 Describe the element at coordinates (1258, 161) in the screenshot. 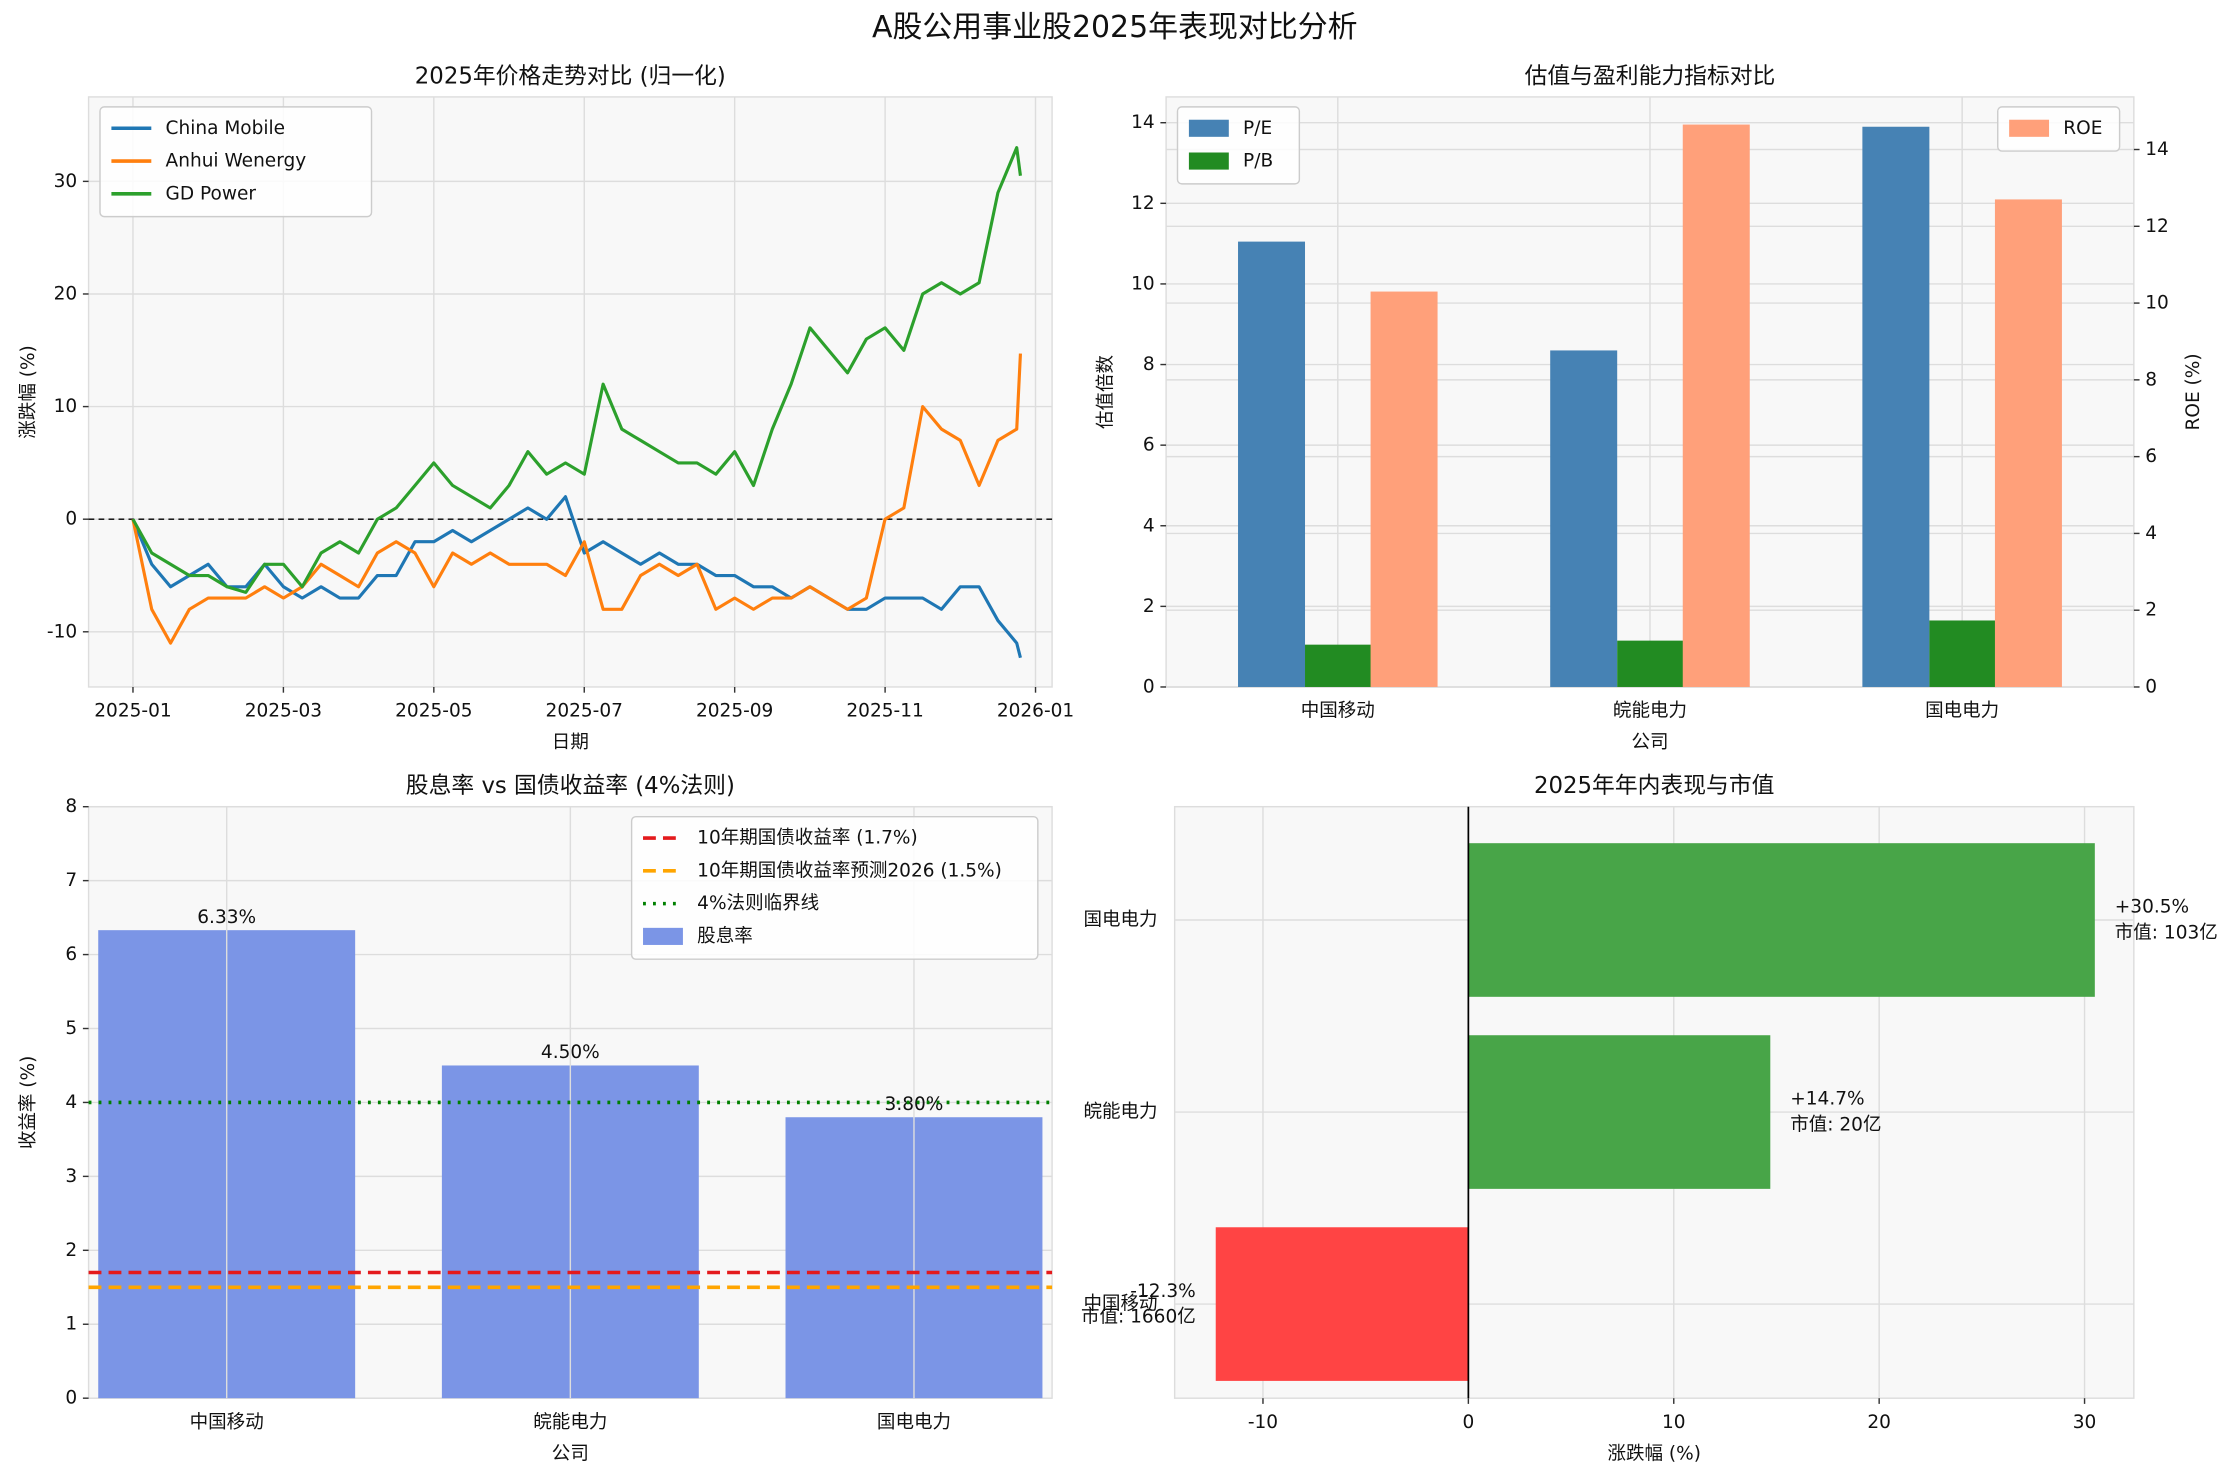

I see `legend-label: P/B` at that location.